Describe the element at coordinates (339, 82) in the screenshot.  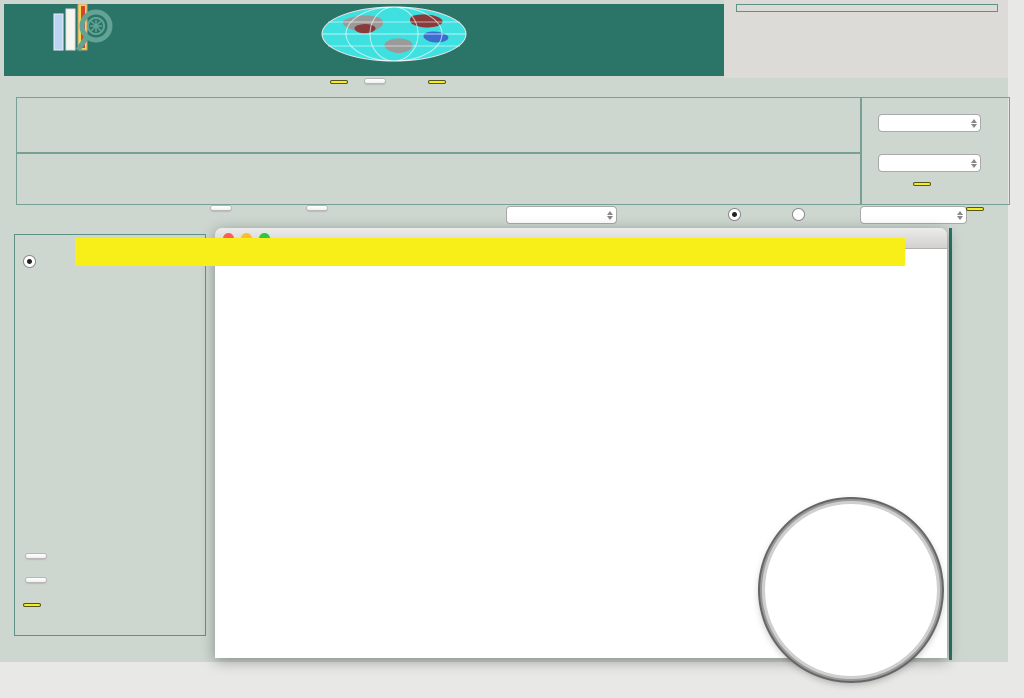
I see `info-button` at that location.